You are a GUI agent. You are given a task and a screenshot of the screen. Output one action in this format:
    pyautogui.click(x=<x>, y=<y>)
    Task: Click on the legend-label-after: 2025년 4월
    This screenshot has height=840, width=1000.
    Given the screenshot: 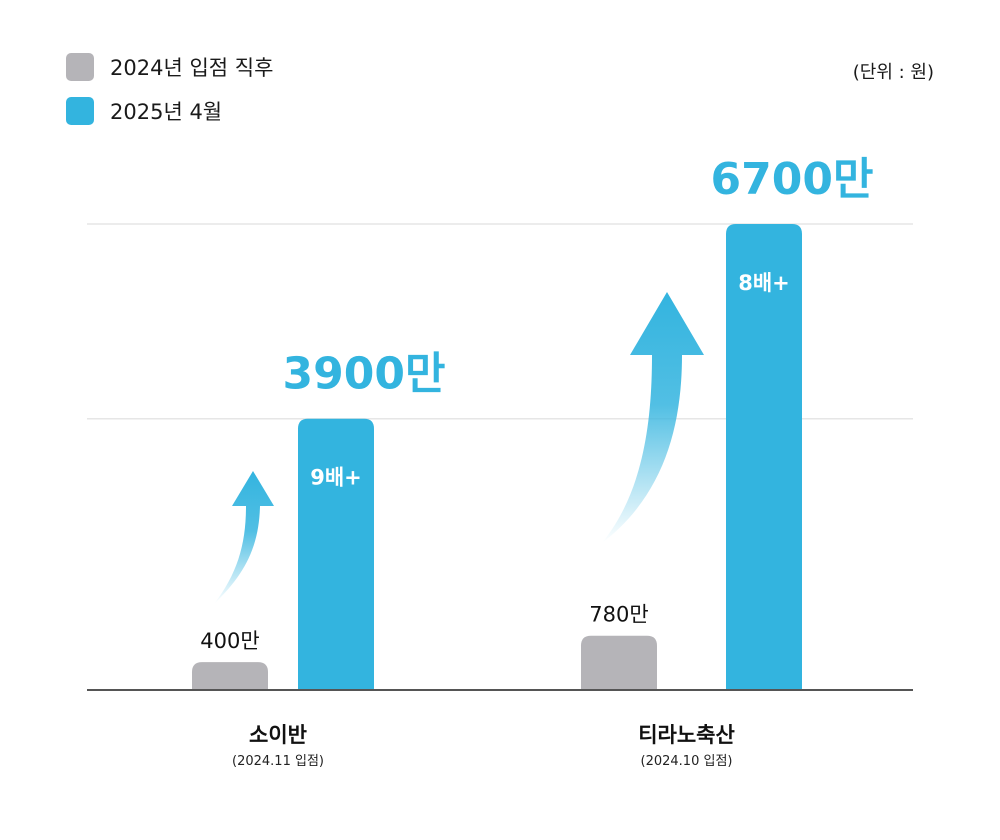 What is the action you would take?
    pyautogui.click(x=166, y=112)
    